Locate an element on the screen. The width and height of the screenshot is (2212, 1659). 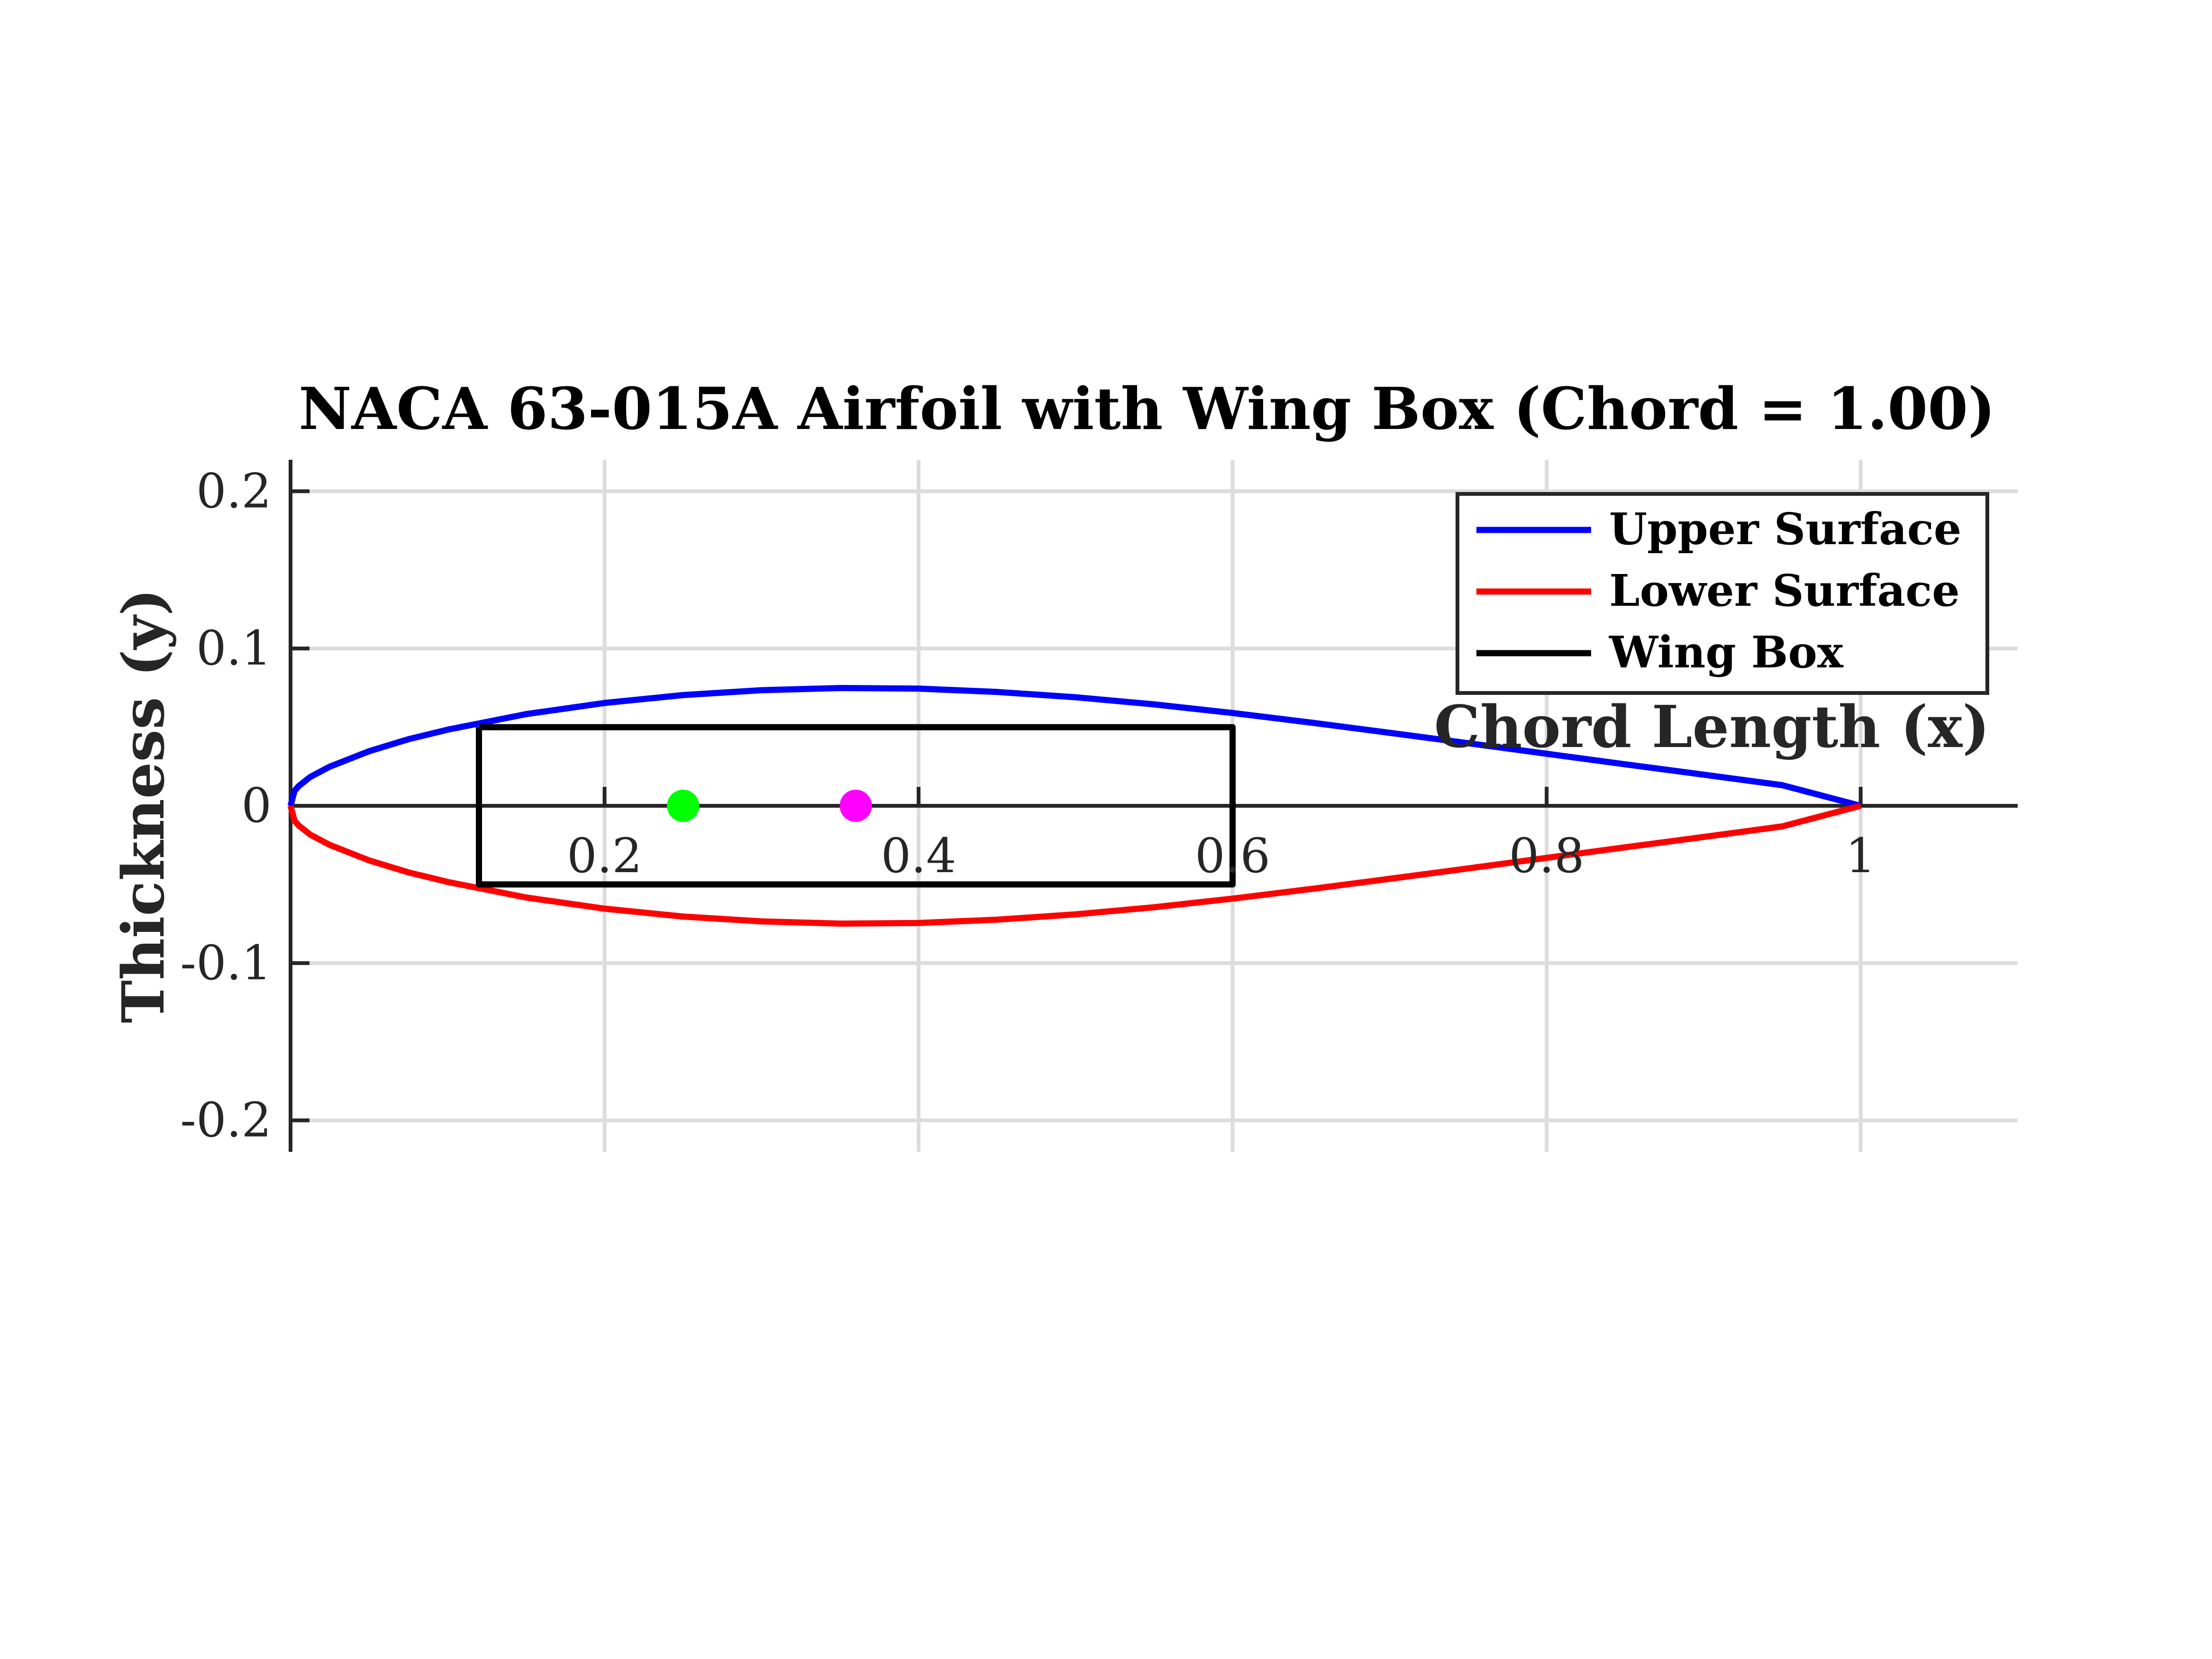
legend-label: Wing Box is located at coordinates (1726, 652).